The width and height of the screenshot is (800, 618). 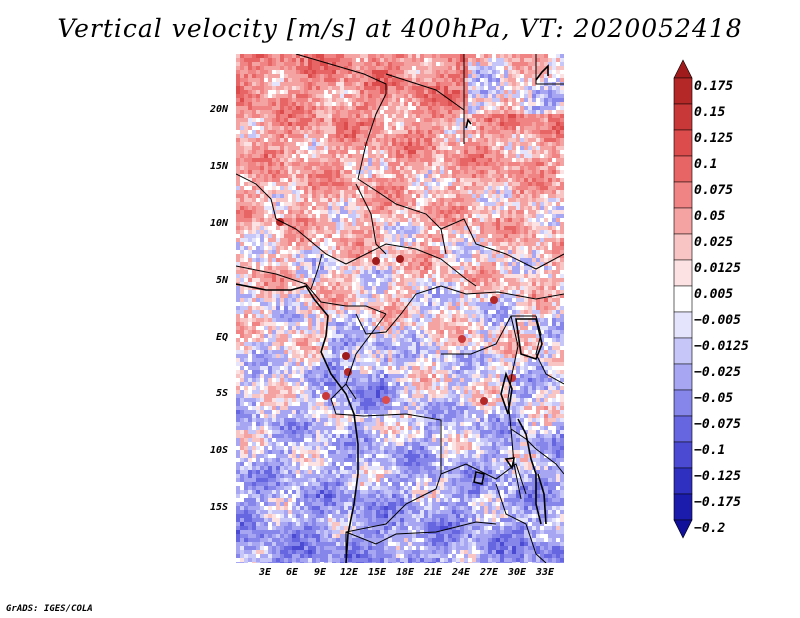 I want to click on colorbar-label: −0.175, so click(x=717, y=502).